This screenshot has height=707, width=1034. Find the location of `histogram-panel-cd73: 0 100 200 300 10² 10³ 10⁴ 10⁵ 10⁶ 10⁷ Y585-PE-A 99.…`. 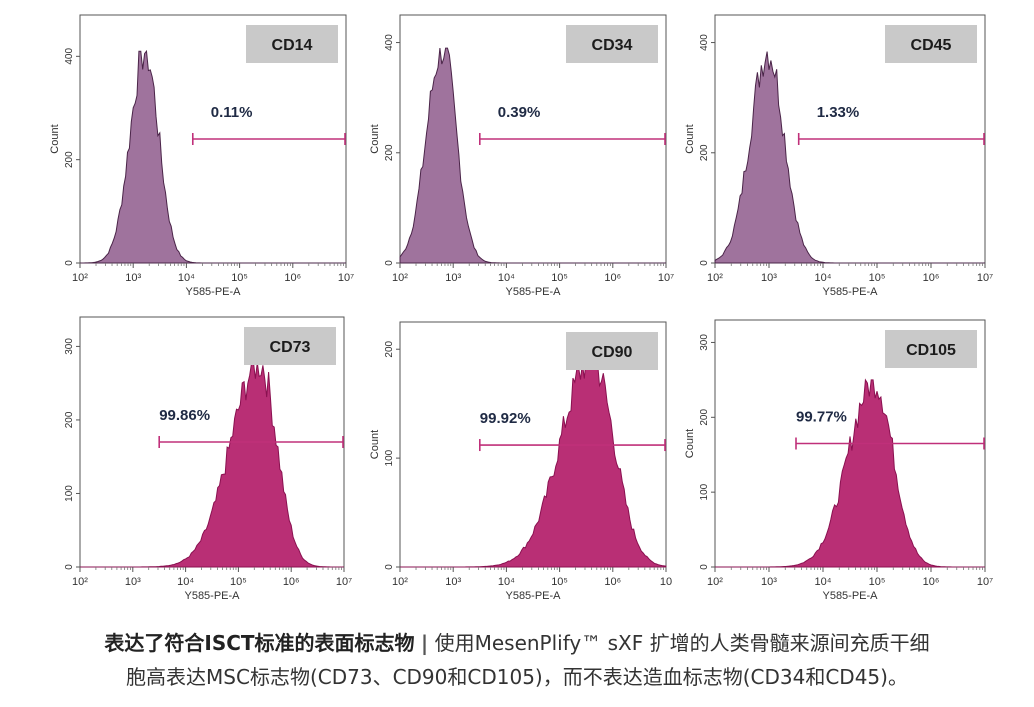

histogram-panel-cd73: 0 100 200 300 10² 10³ 10⁴ 10⁵ 10⁶ 10⁷ Y585-PE-A 99.… is located at coordinates (208, 459).